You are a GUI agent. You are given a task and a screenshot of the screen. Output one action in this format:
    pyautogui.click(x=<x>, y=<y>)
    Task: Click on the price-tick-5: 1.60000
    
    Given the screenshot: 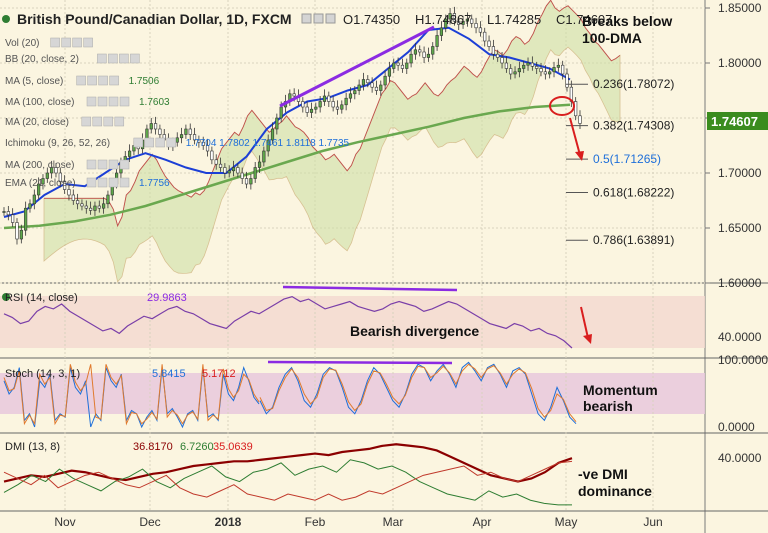 What is the action you would take?
    pyautogui.click(x=740, y=283)
    